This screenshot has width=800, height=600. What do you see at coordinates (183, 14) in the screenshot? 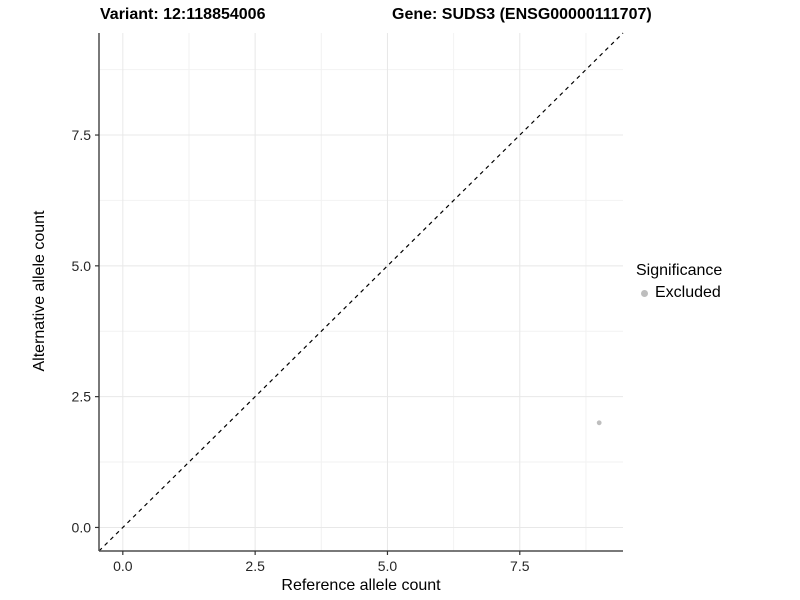
I see `plot-title-variant: Variant: 12:118854006` at bounding box center [183, 14].